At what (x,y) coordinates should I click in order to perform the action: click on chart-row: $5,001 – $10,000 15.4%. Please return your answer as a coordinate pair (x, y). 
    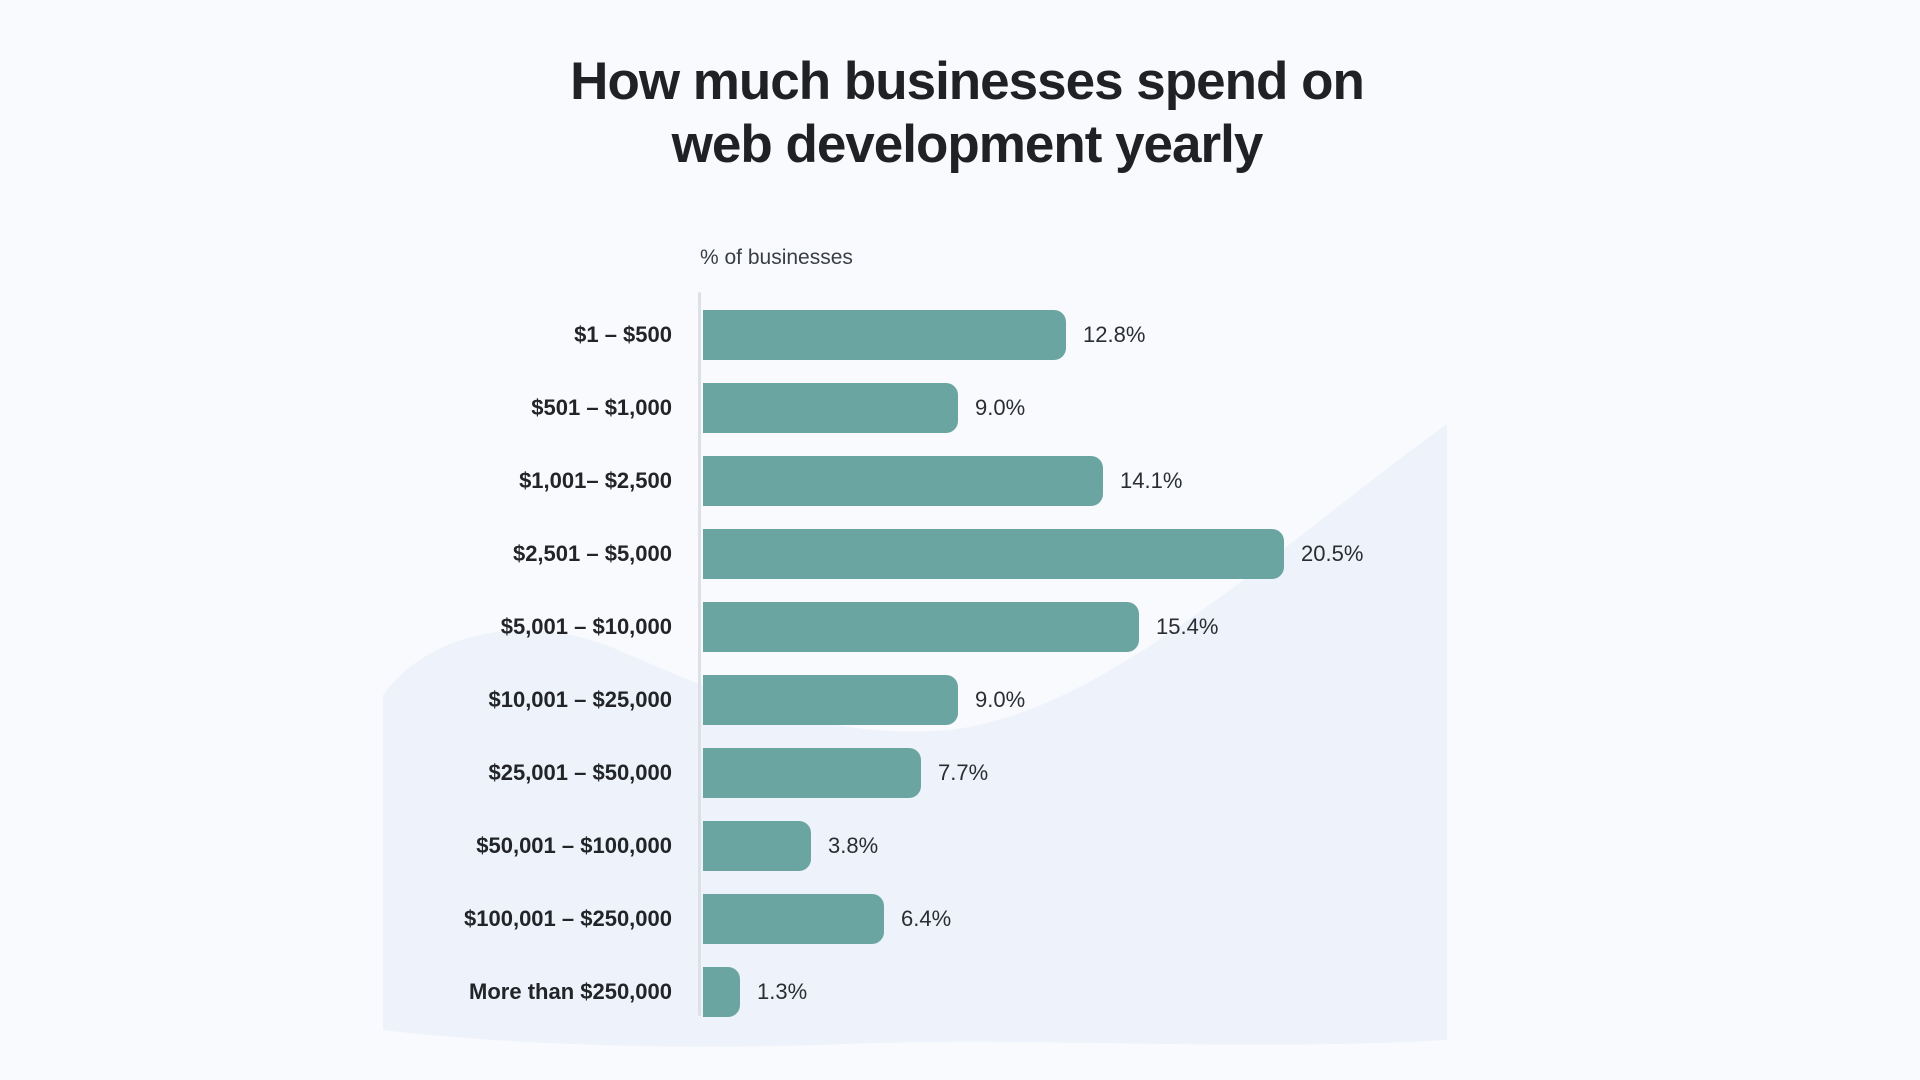
    Looking at the image, I should click on (960, 626).